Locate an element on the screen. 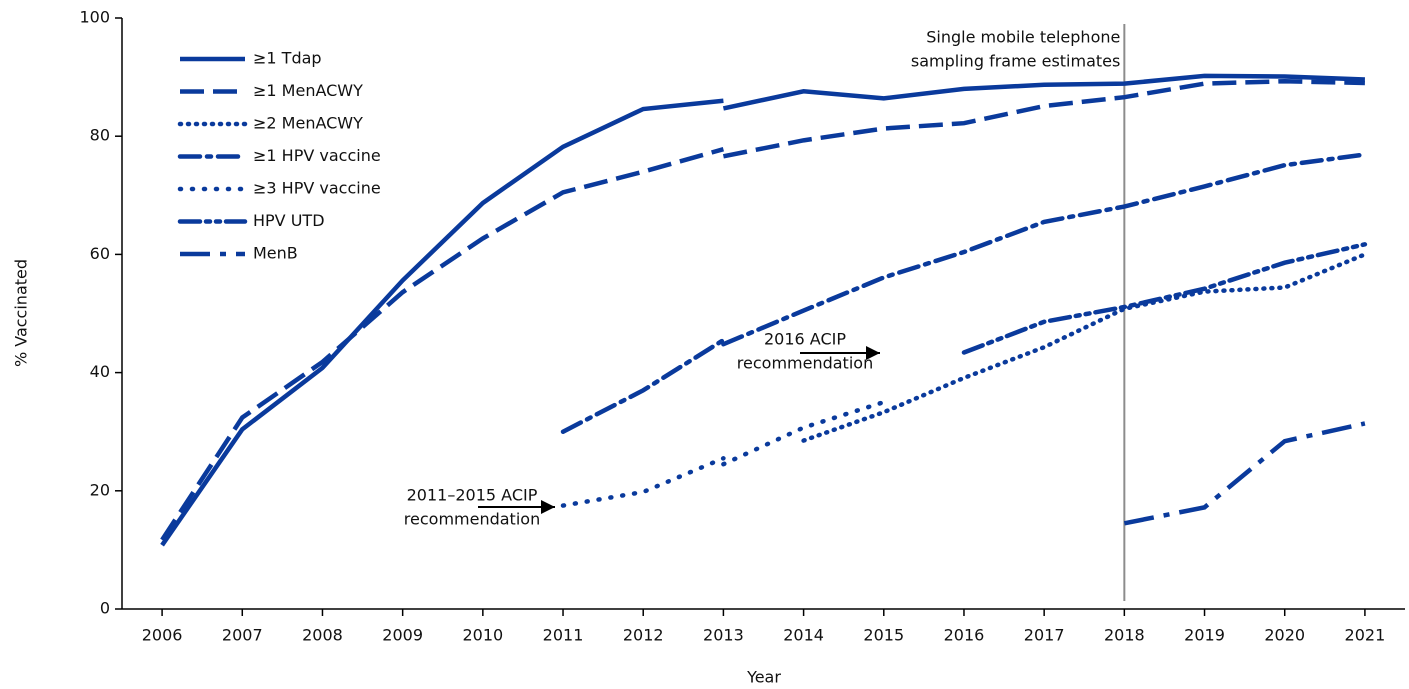 The image size is (1409, 689). legend-label: ≥2 MenACWY is located at coordinates (308, 123).